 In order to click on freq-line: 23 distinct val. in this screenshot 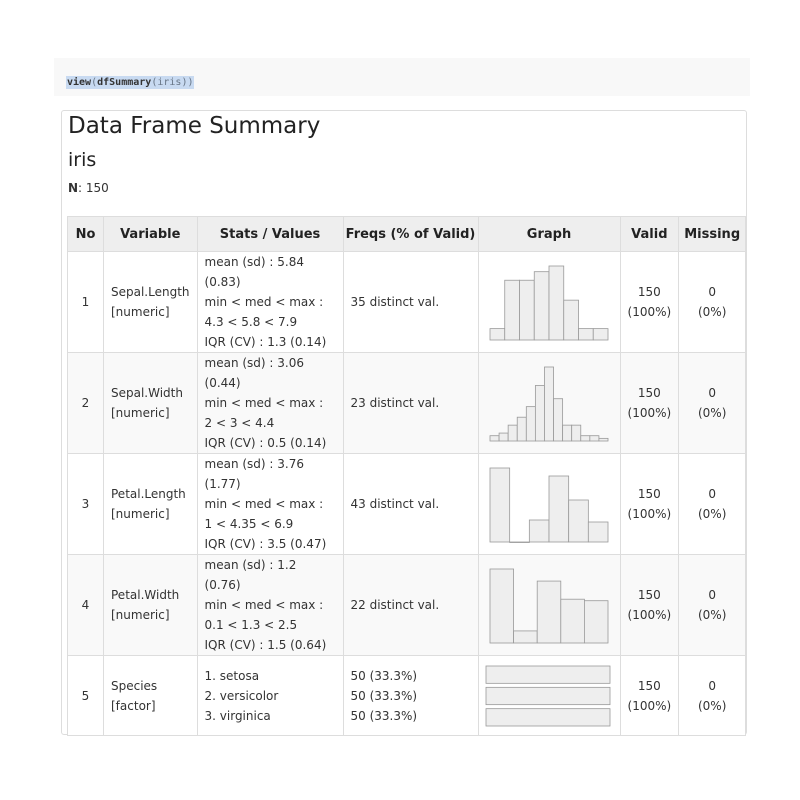, I will do `click(395, 403)`.